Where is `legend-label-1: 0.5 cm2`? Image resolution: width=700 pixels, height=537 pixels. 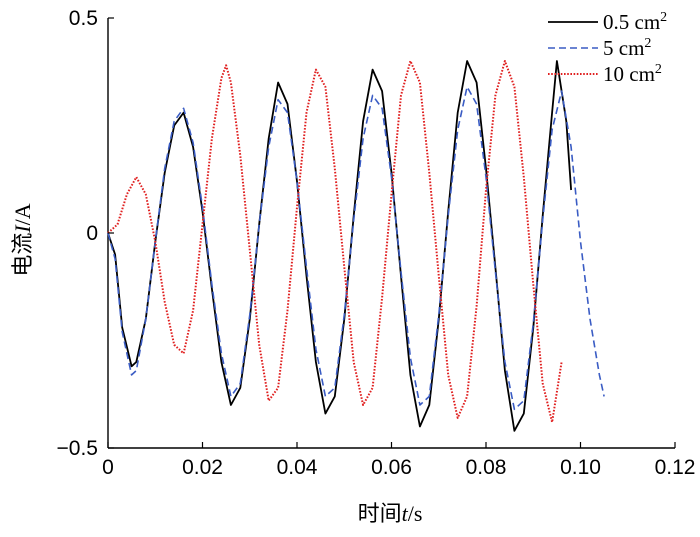 legend-label-1: 0.5 cm2 is located at coordinates (635, 22).